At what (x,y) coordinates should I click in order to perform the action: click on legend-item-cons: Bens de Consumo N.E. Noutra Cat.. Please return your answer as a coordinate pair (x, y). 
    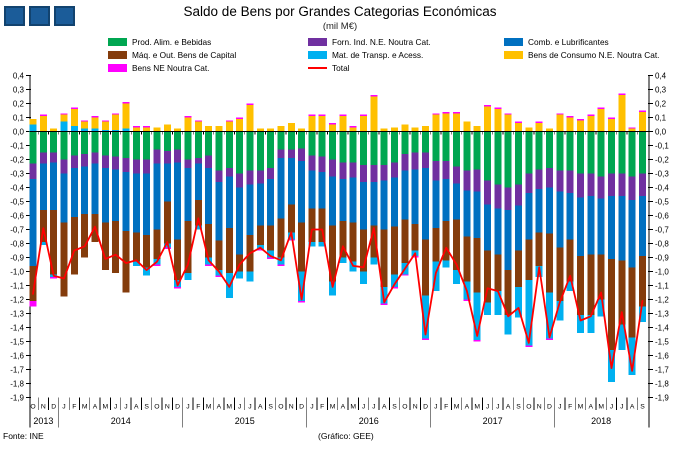
    Looking at the image, I should click on (592, 55).